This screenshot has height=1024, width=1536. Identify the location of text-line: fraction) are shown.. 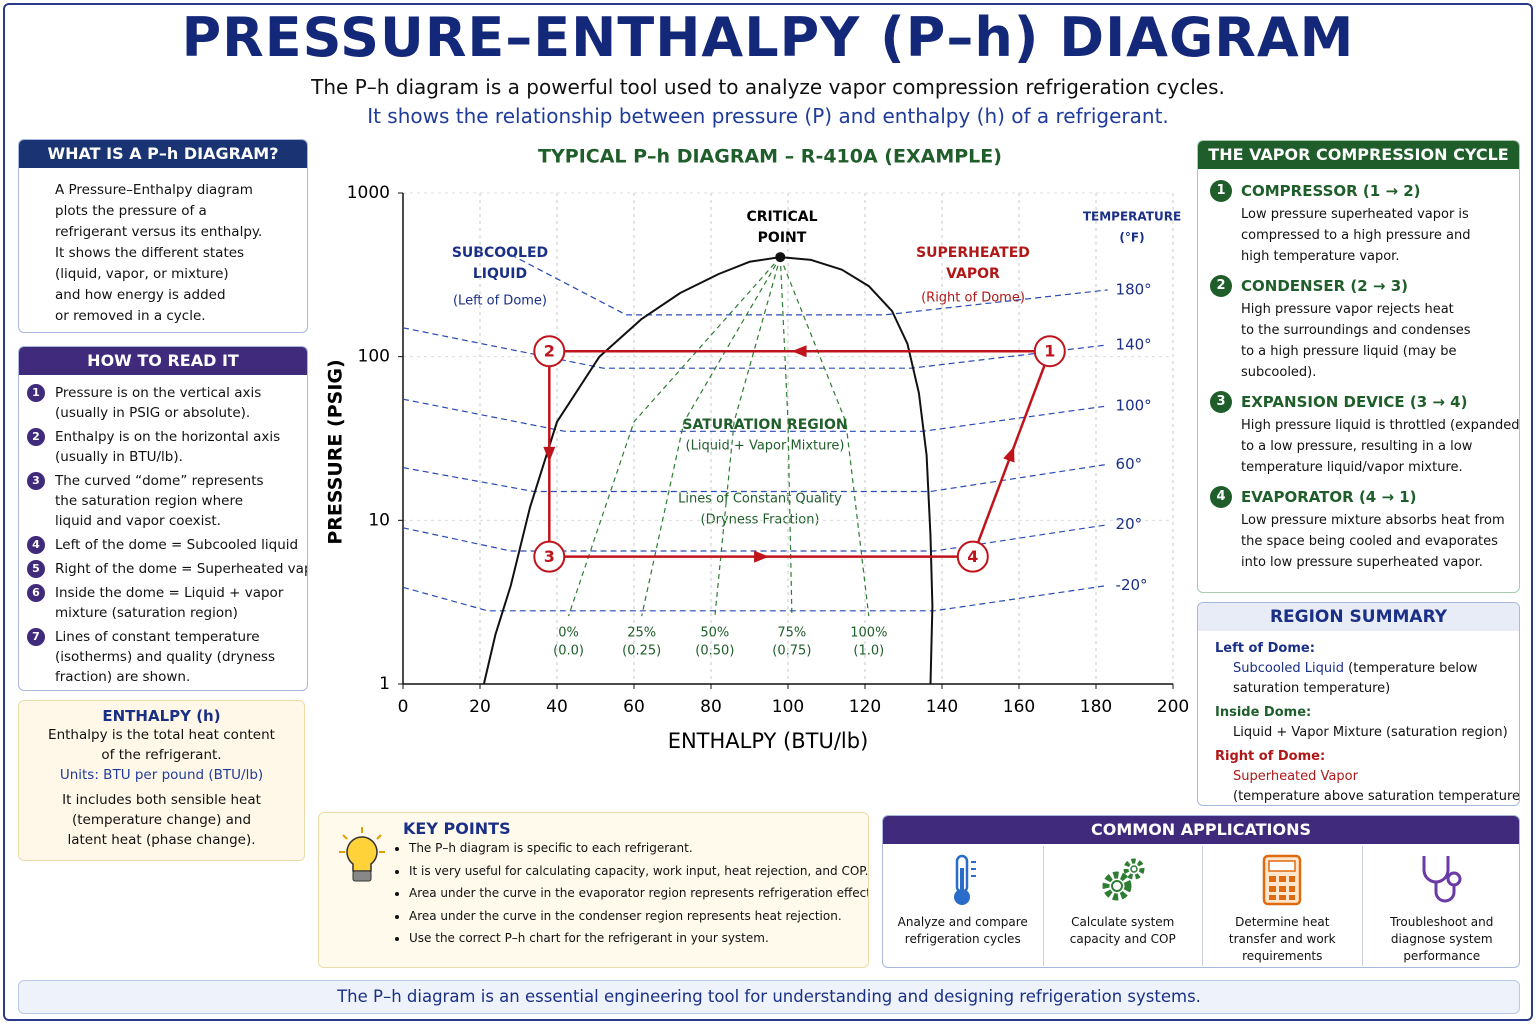
(123, 677).